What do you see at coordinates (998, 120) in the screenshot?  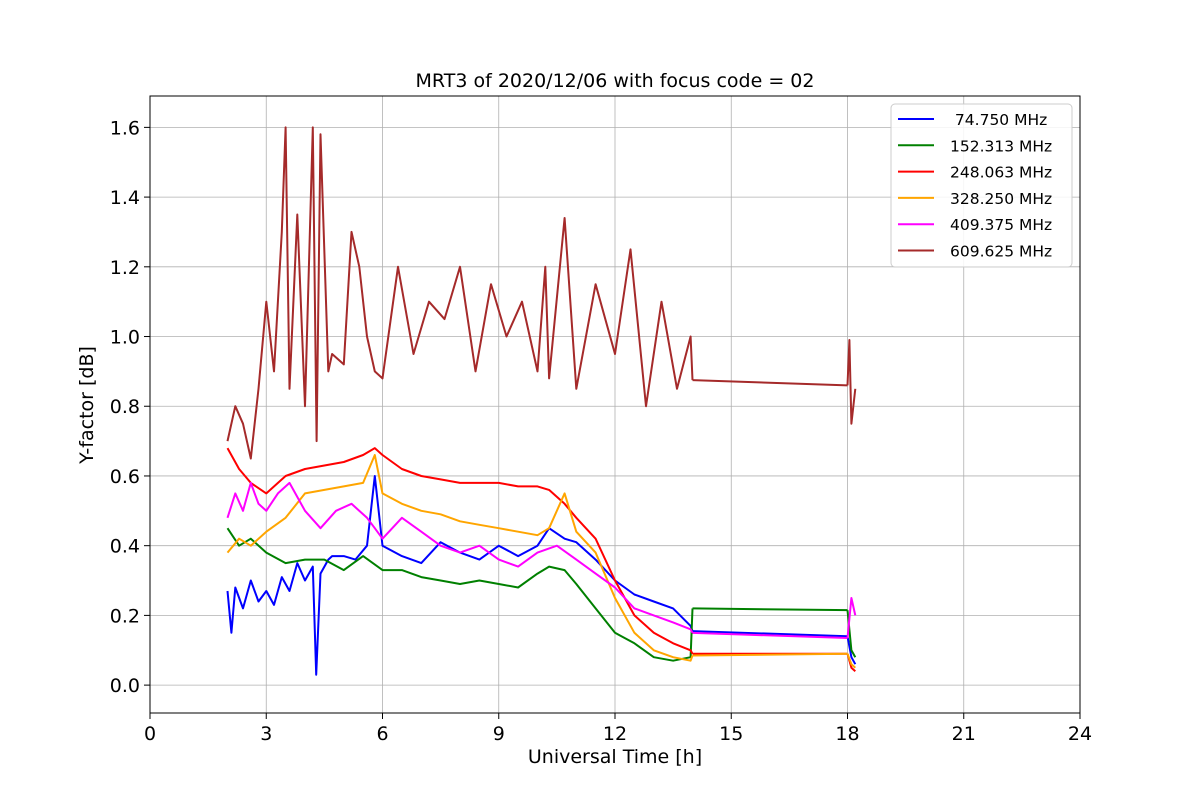 I see `legend-label: 74.750 MHz` at bounding box center [998, 120].